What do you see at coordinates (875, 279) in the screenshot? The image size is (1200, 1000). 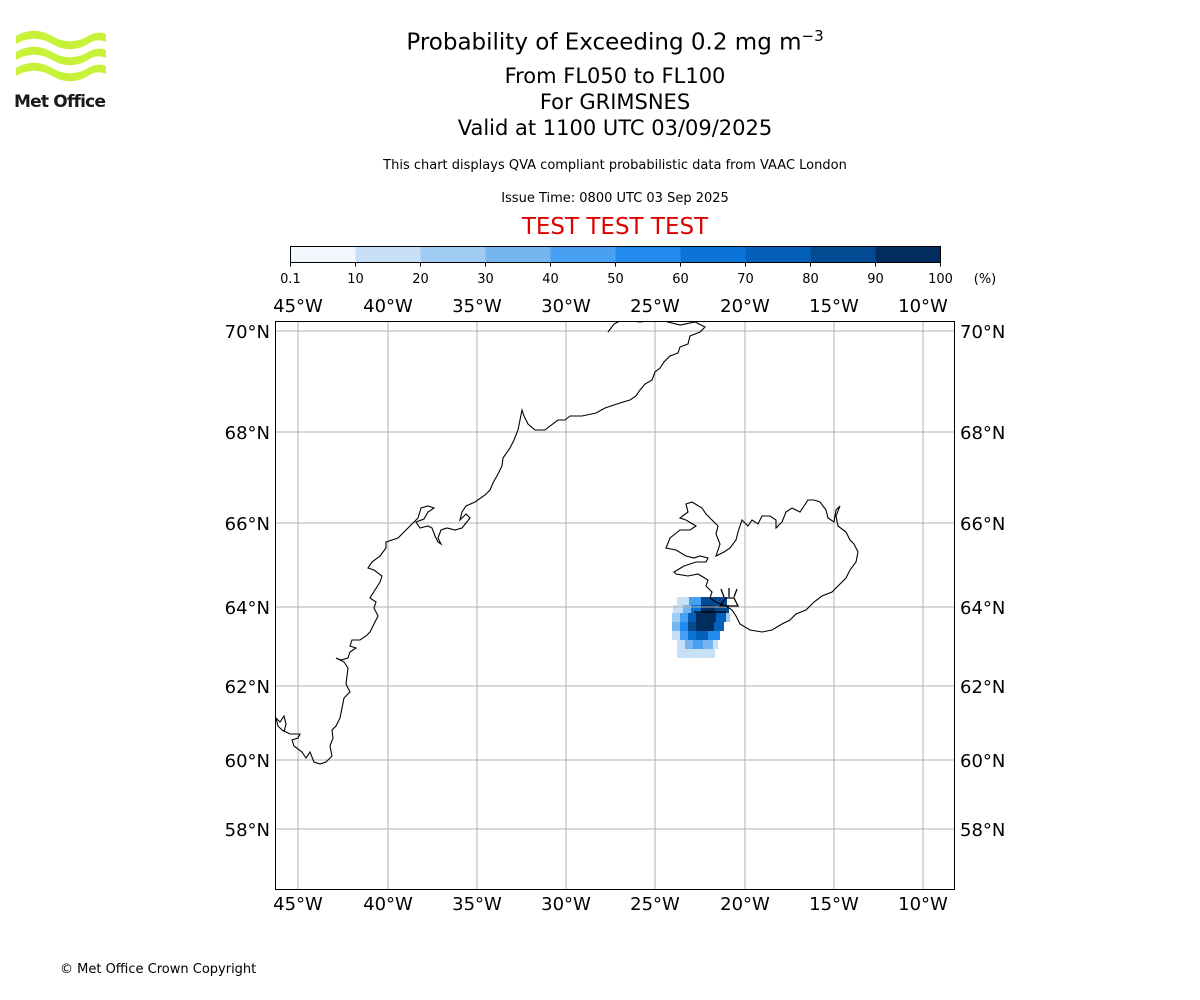 I see `colorbar-tick-label: 90` at bounding box center [875, 279].